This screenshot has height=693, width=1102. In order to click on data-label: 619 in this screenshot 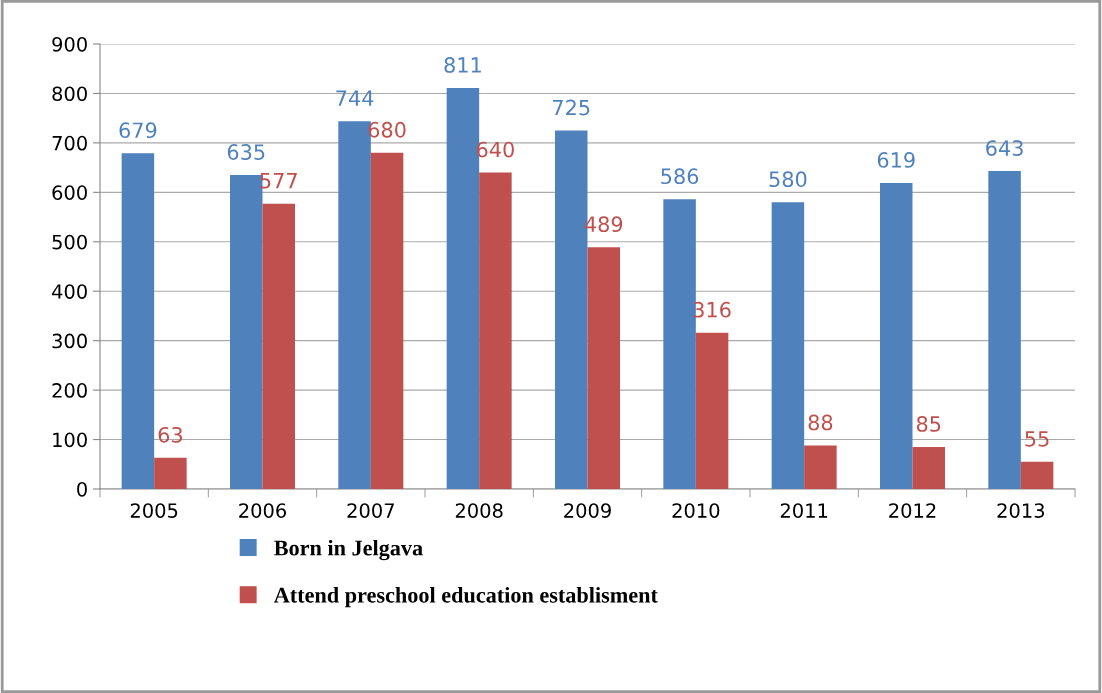, I will do `click(896, 160)`.